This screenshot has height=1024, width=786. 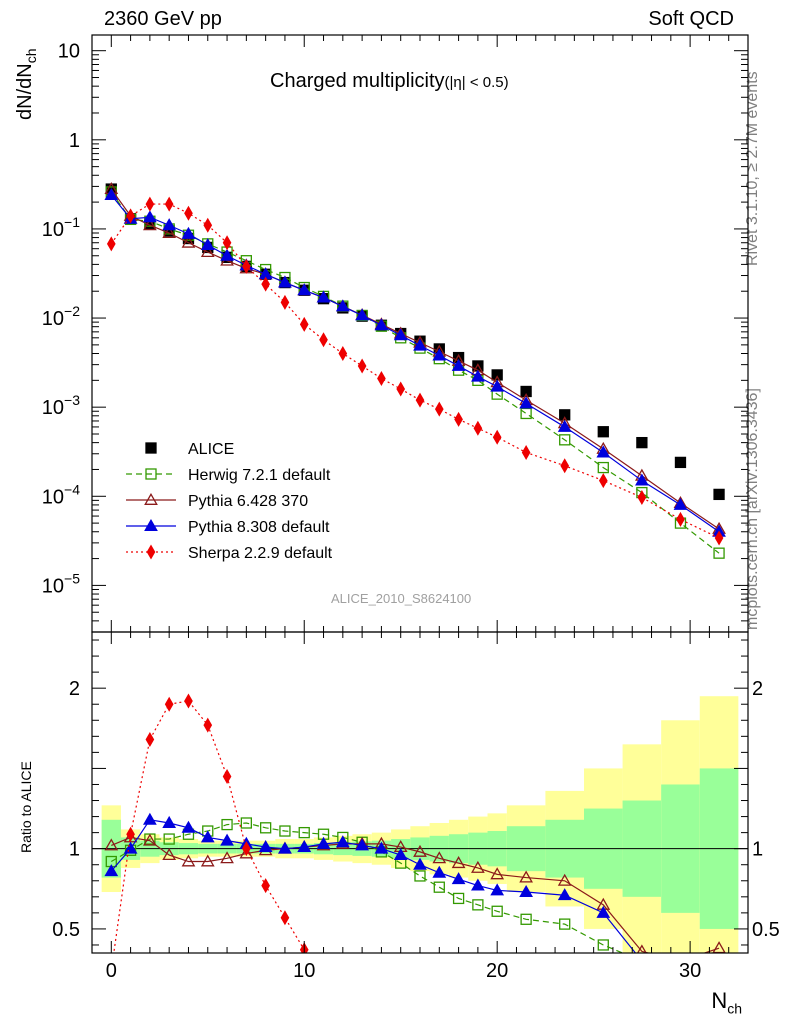 What do you see at coordinates (719, 1000) in the screenshot?
I see `axis-label-base: N` at bounding box center [719, 1000].